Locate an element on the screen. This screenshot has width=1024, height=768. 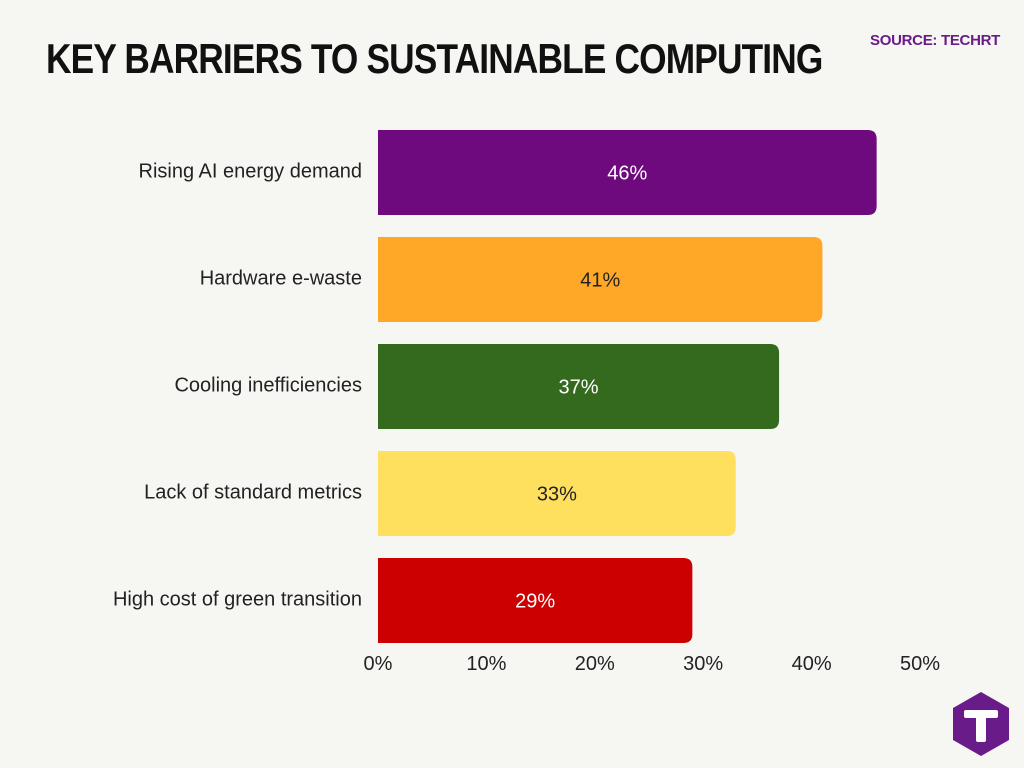
x-tick-label: 30% is located at coordinates (703, 664).